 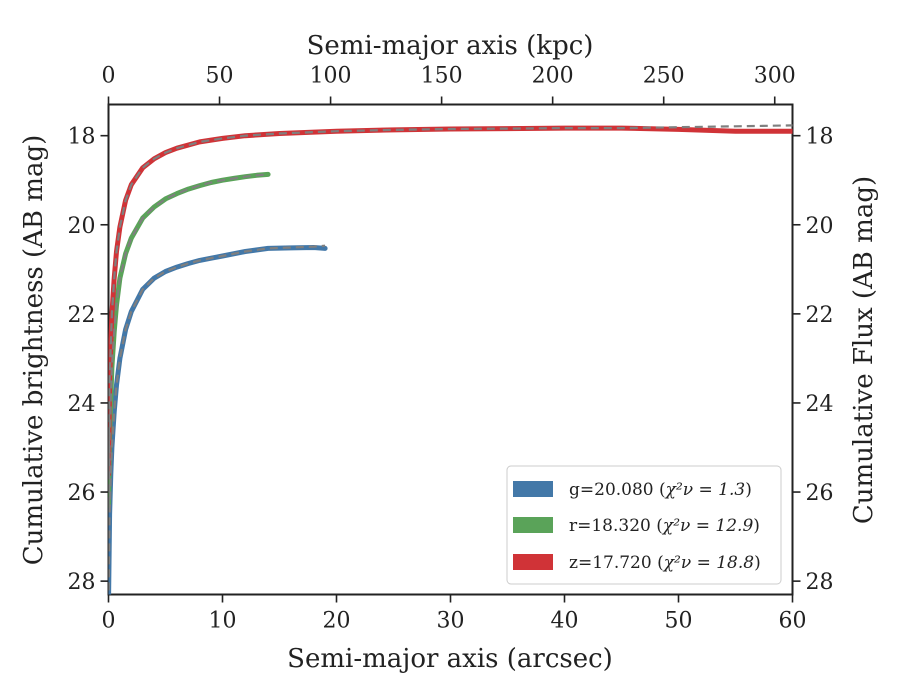 What do you see at coordinates (565, 621) in the screenshot?
I see `x-tick-label: 40` at bounding box center [565, 621].